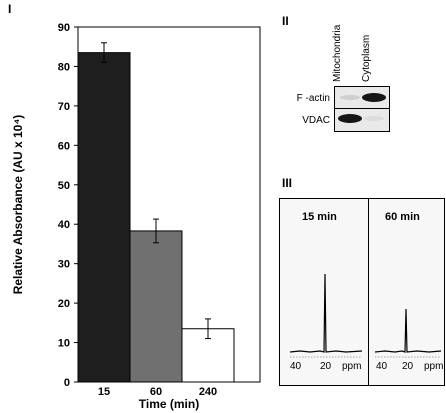  What do you see at coordinates (208, 392) in the screenshot?
I see `x-tick-label-240: 240` at bounding box center [208, 392].